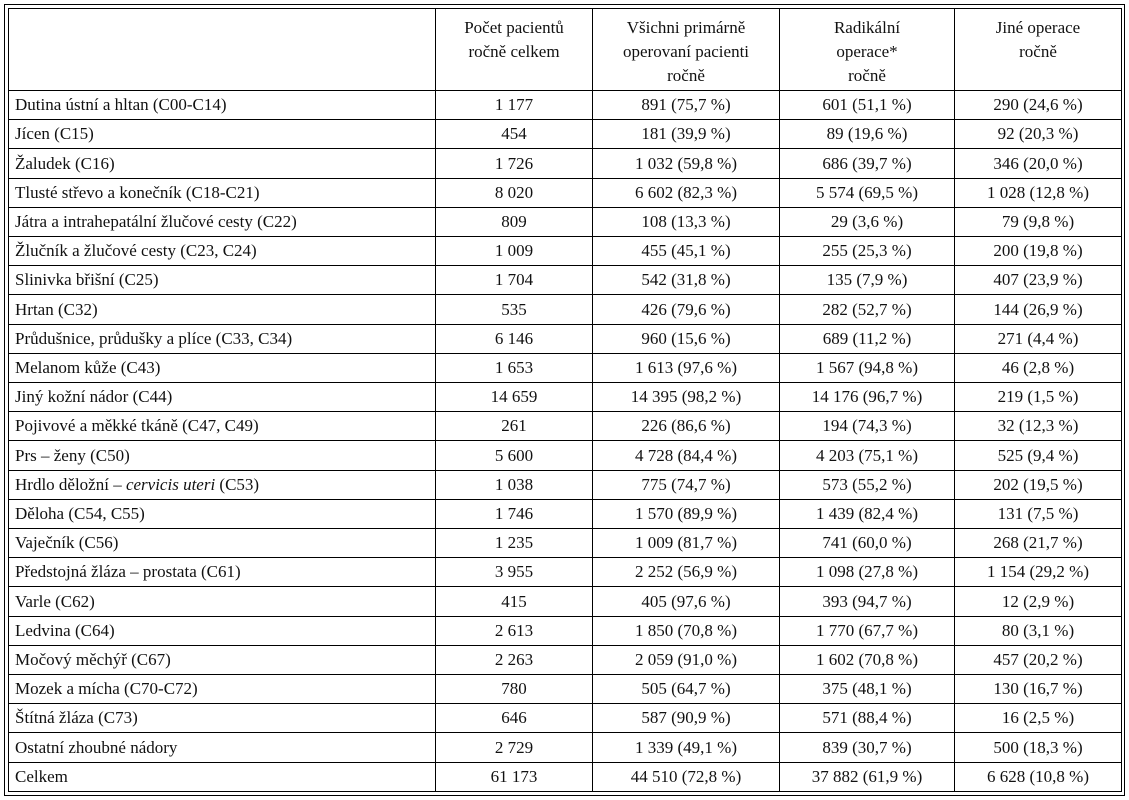 This screenshot has width=1129, height=800. What do you see at coordinates (686, 689) in the screenshot?
I see `row-all-operated: 505 (64,7 %)` at bounding box center [686, 689].